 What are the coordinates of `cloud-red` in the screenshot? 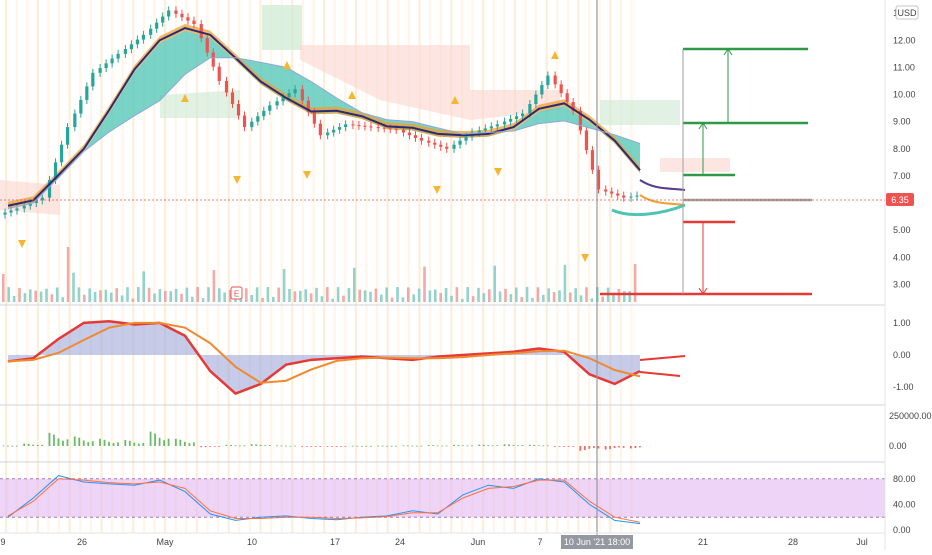 It's located at (695, 165).